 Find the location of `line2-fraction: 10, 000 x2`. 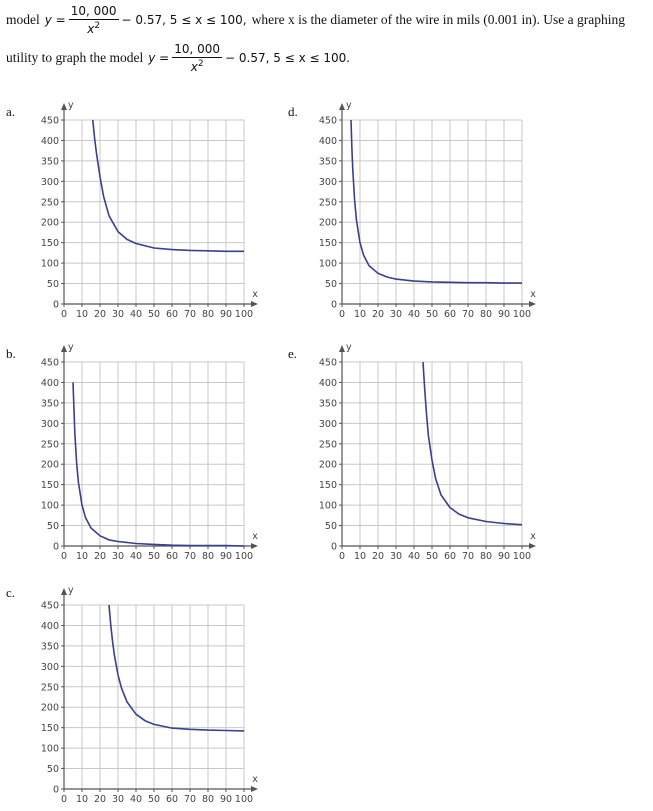

line2-fraction: 10, 000 x2 is located at coordinates (197, 58).